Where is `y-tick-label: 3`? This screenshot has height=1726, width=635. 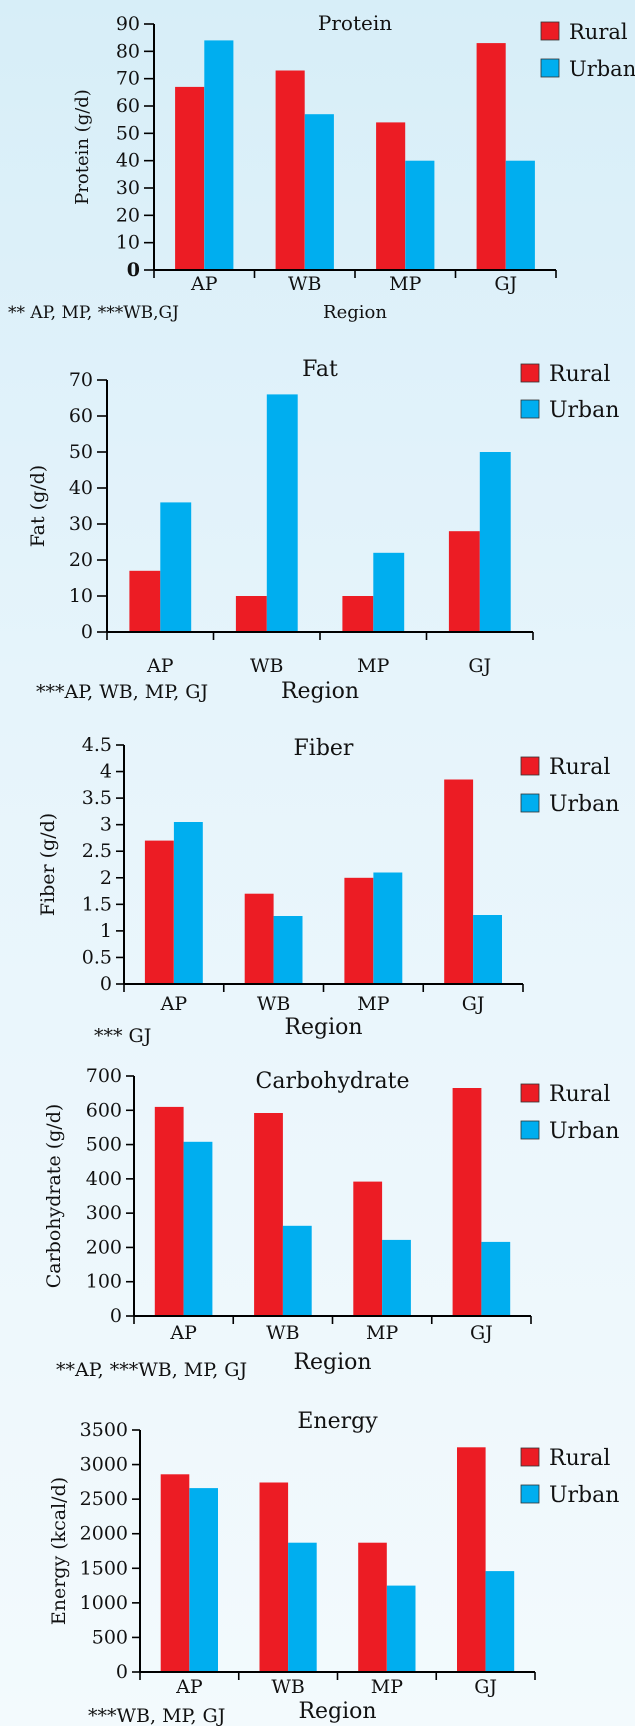 y-tick-label: 3 is located at coordinates (106, 825).